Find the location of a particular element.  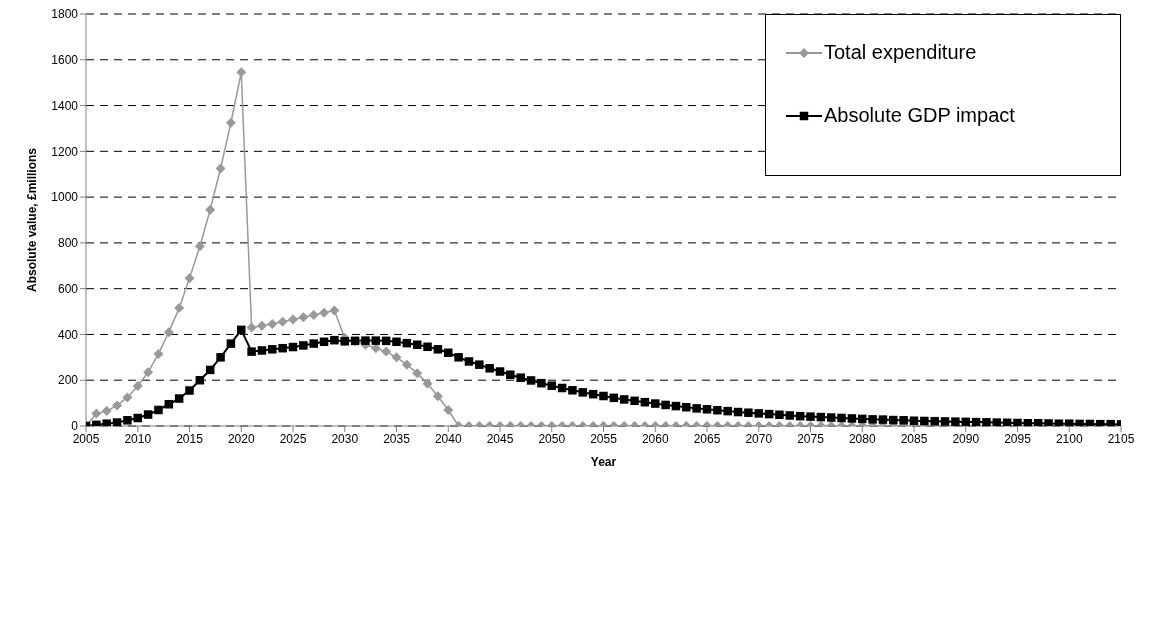

y-tick-label: 1400 is located at coordinates (65, 105).